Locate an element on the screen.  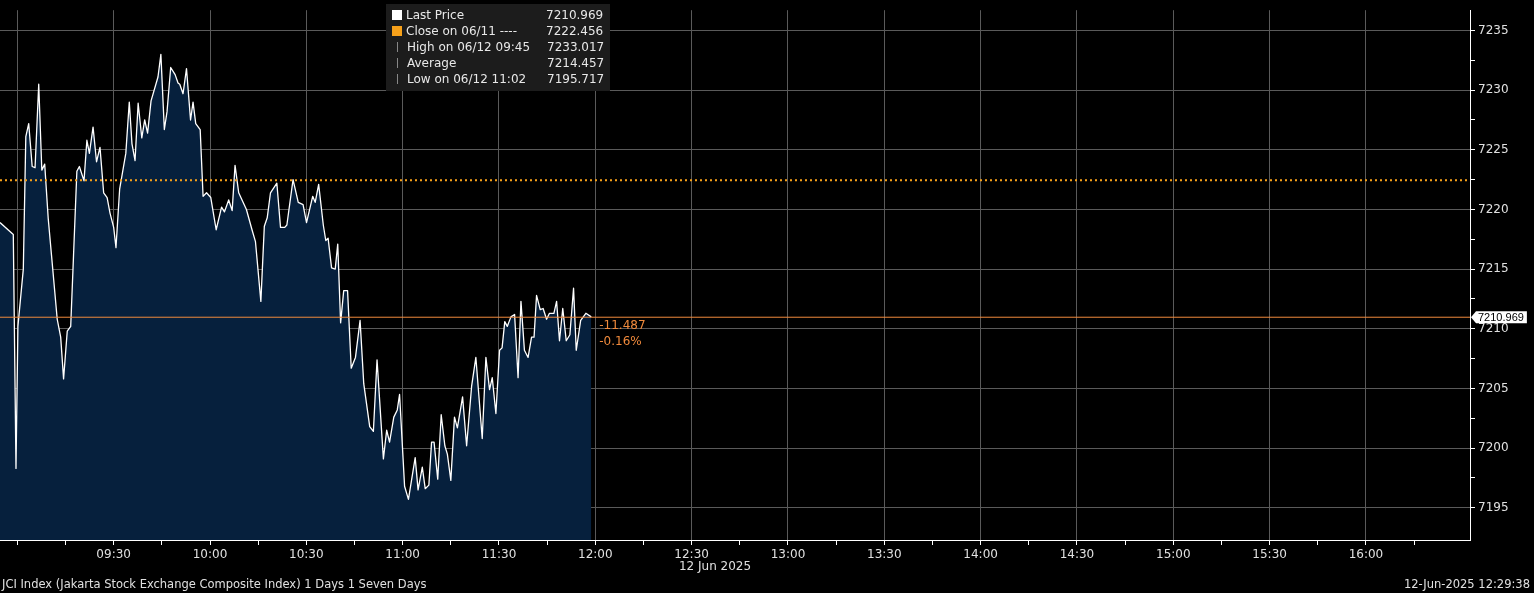
y-tick-label: 7230 is located at coordinates (1493, 89).